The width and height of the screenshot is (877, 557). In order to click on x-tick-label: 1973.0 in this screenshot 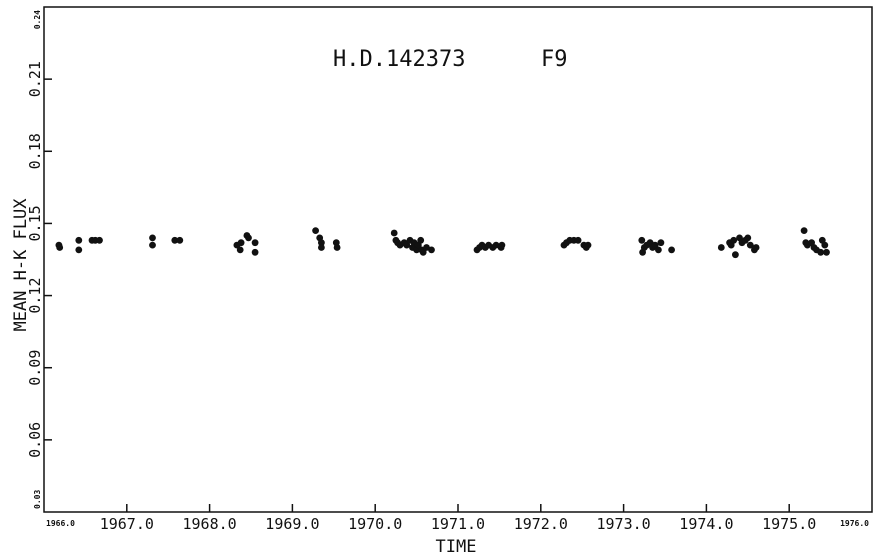, I will do `click(624, 524)`.